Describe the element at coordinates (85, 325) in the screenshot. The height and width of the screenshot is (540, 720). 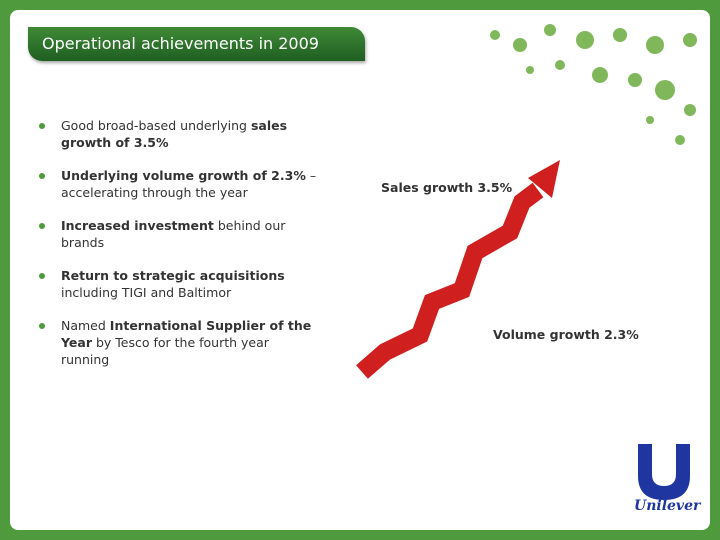
I see `bullet-text: Named` at that location.